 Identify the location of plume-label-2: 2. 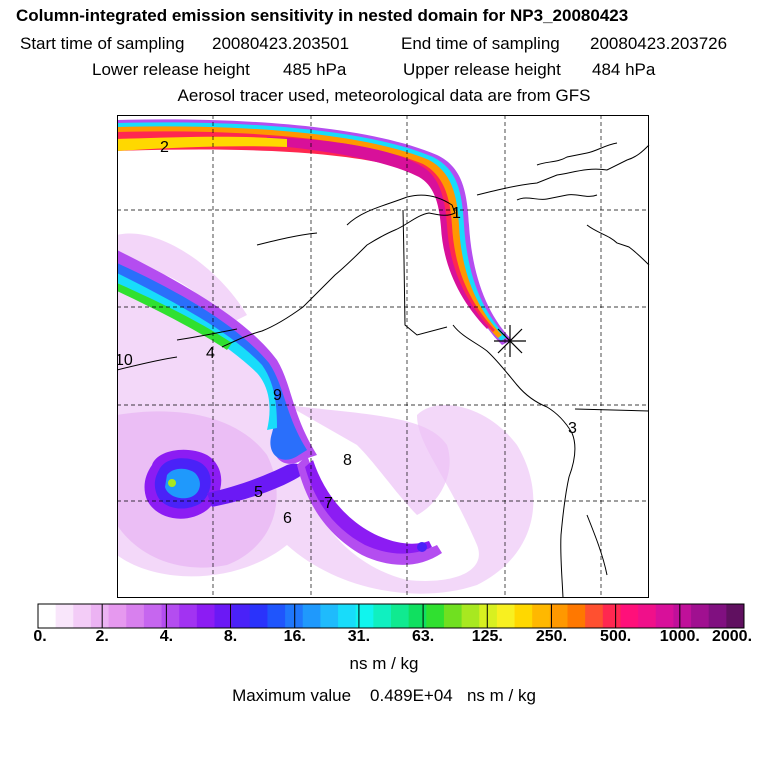
(164, 147).